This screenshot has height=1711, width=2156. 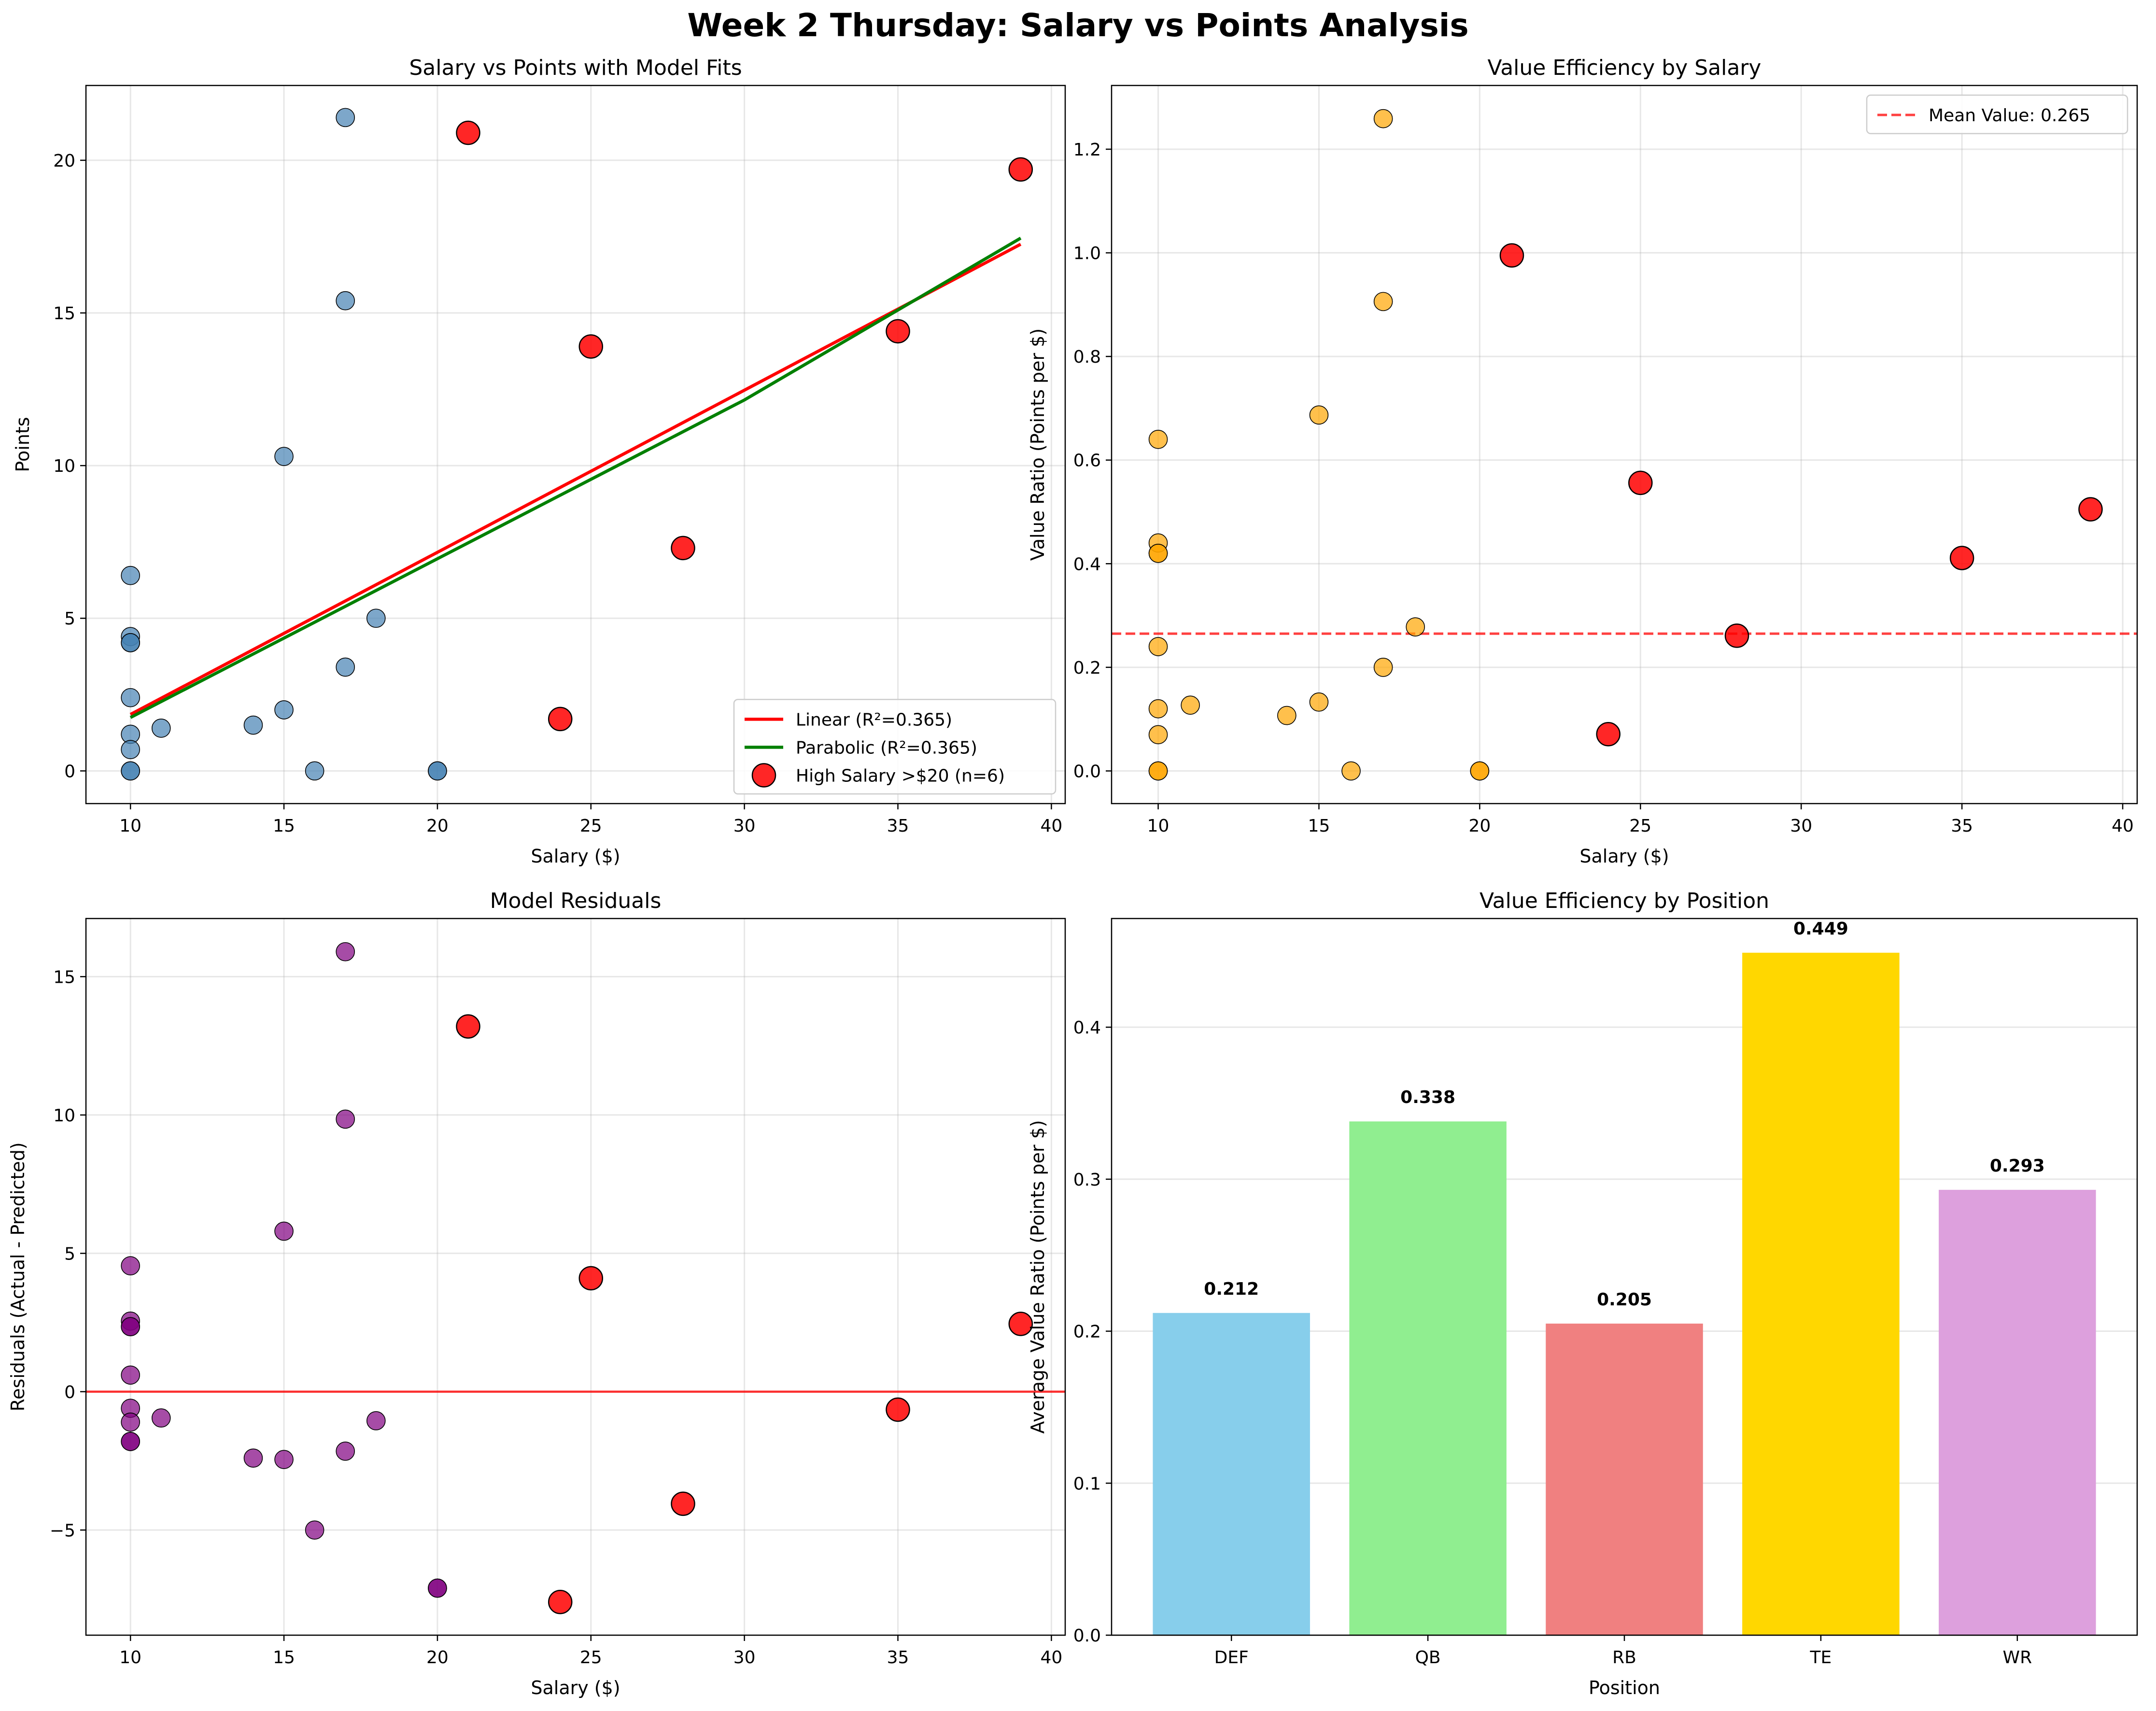 I want to click on p1-xtick-label: 25, so click(x=591, y=826).